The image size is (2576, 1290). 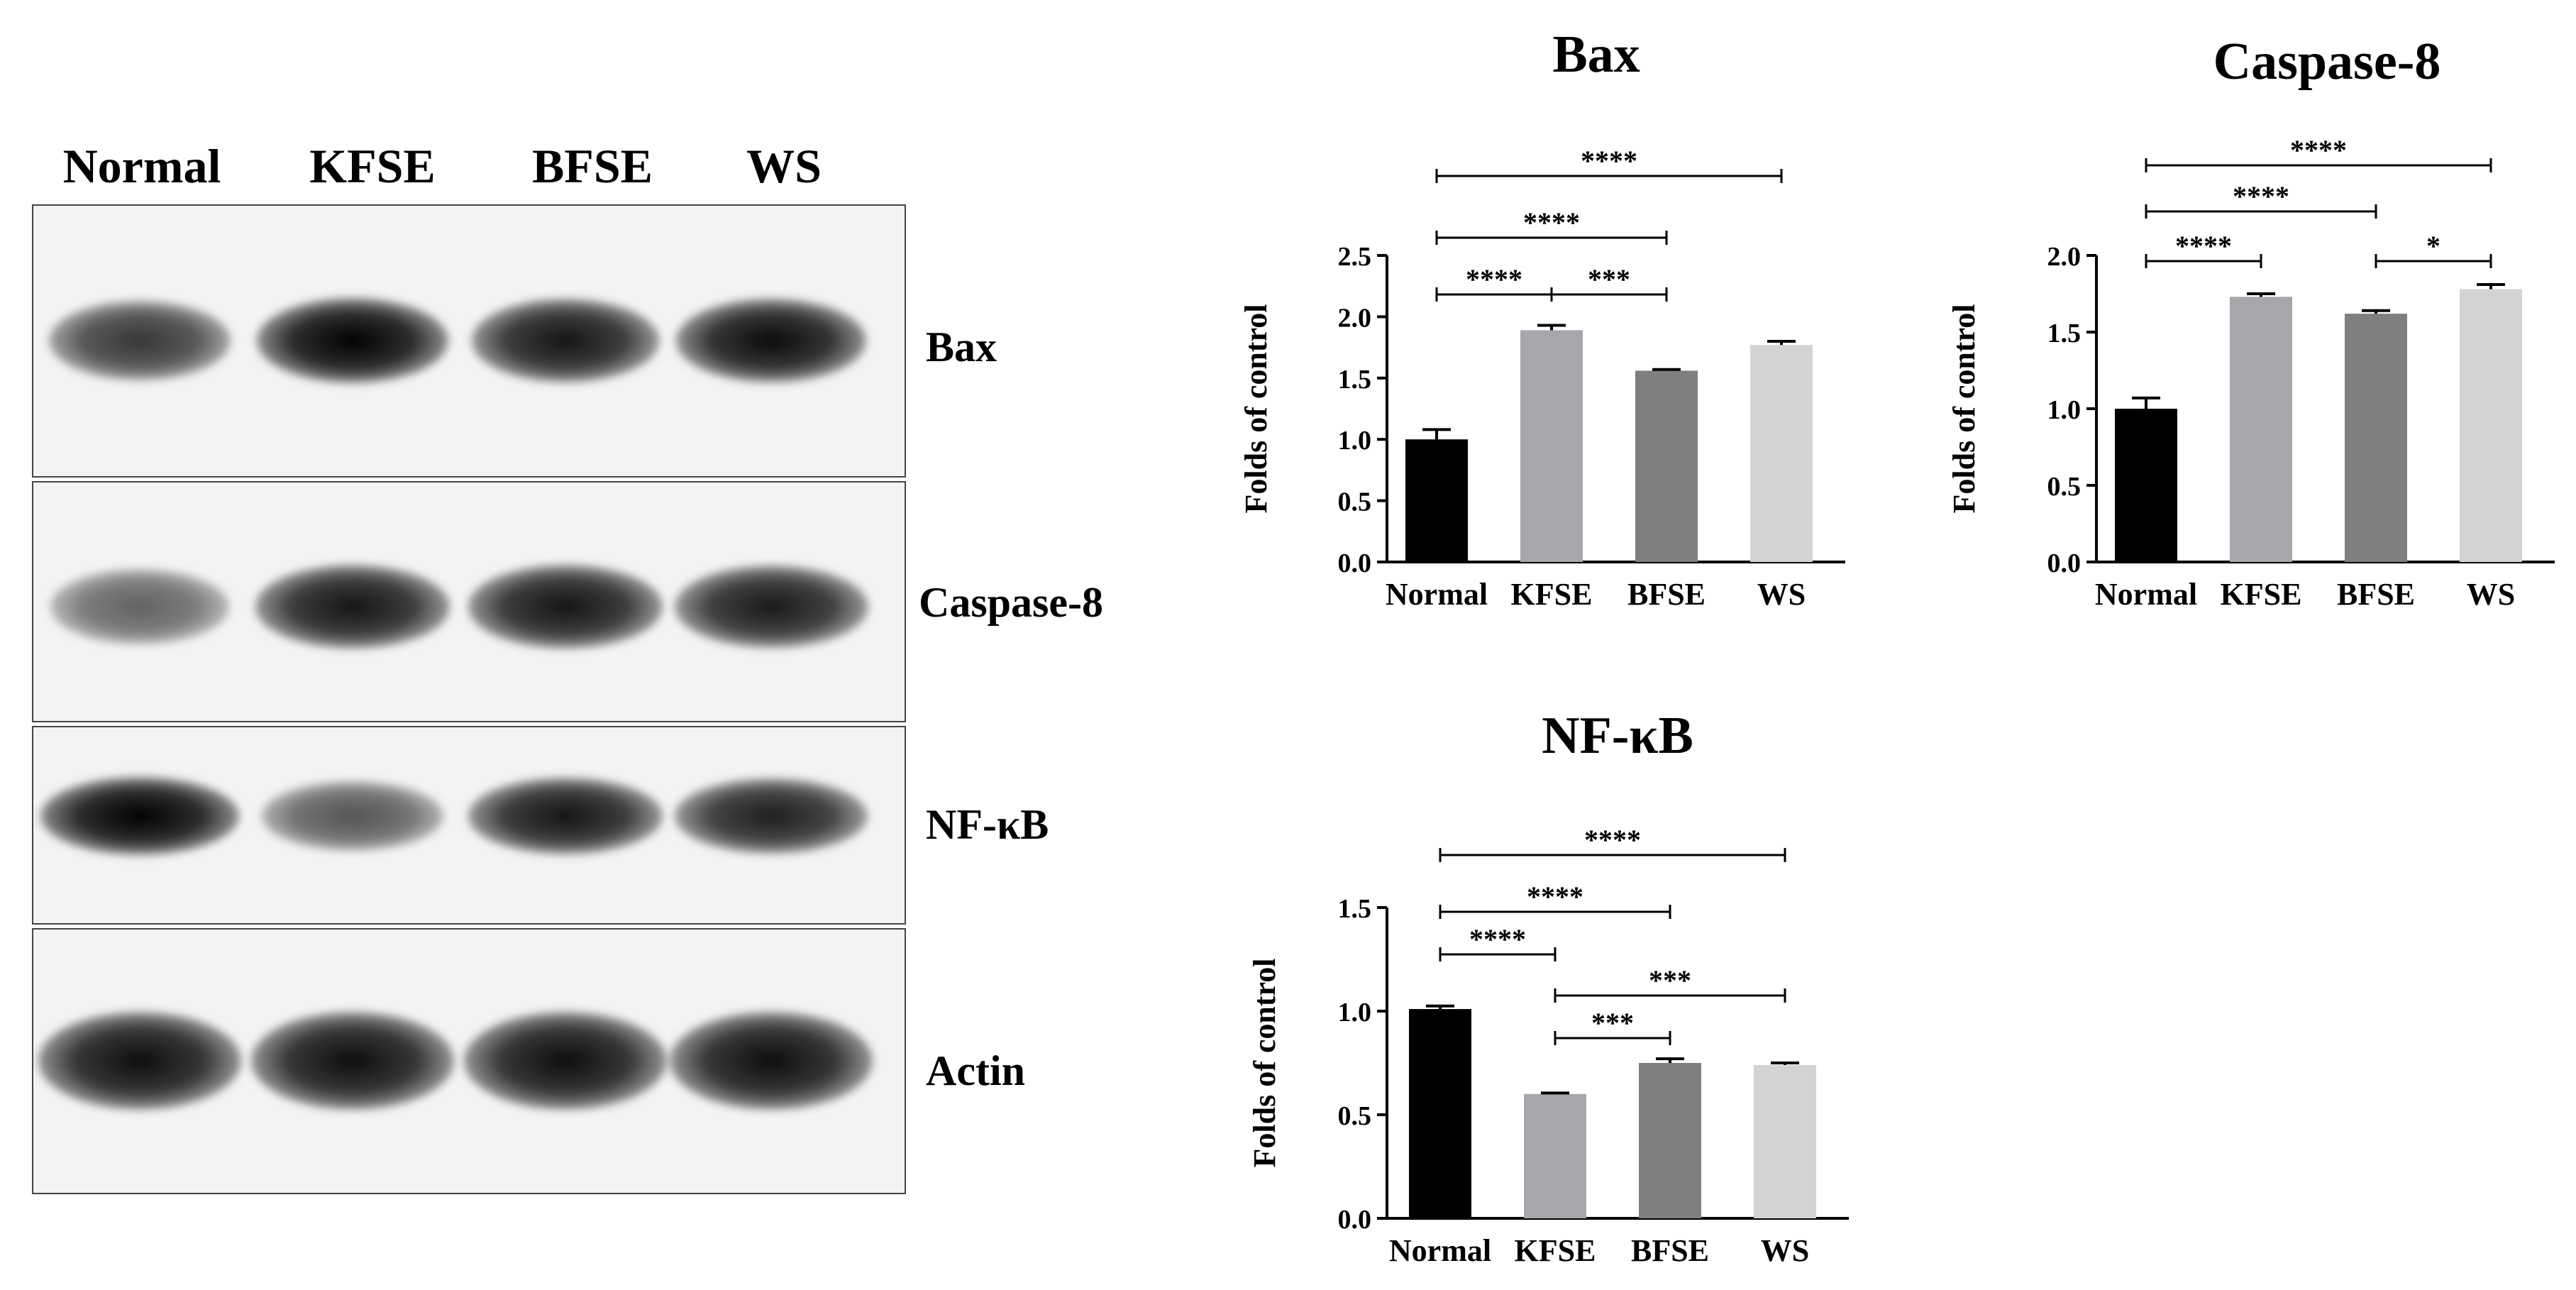 What do you see at coordinates (1355, 257) in the screenshot?
I see `y-tick-label: 2.5` at bounding box center [1355, 257].